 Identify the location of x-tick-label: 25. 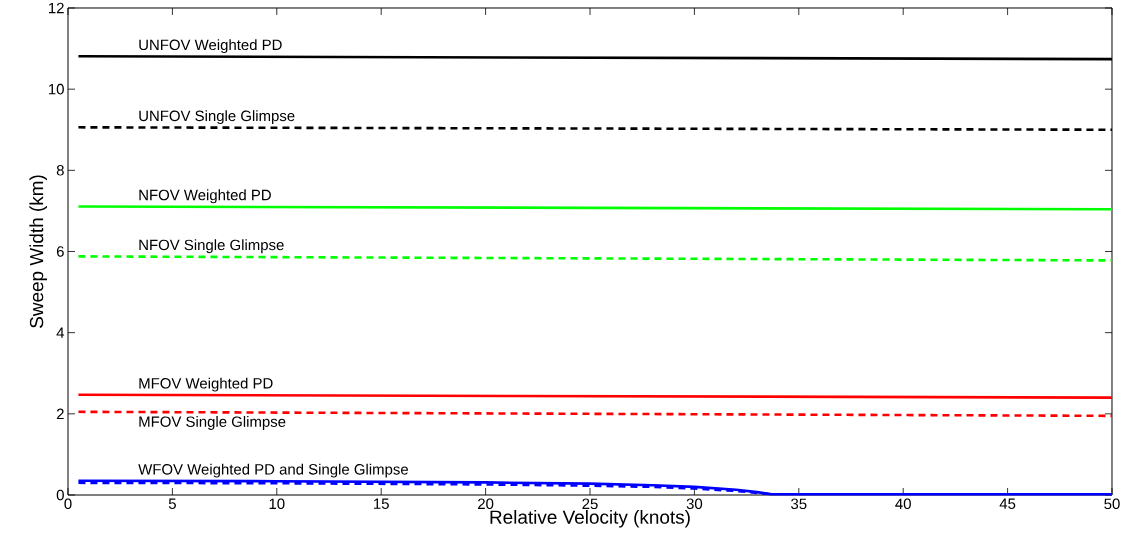
(590, 504).